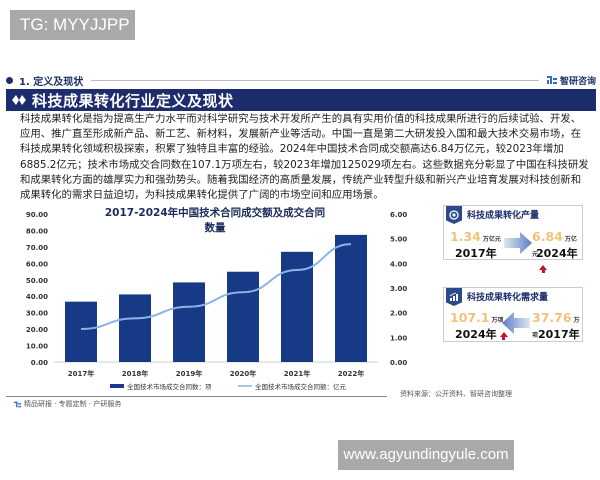 The image size is (600, 480). I want to click on y-left-tick: 80.00, so click(37, 231).